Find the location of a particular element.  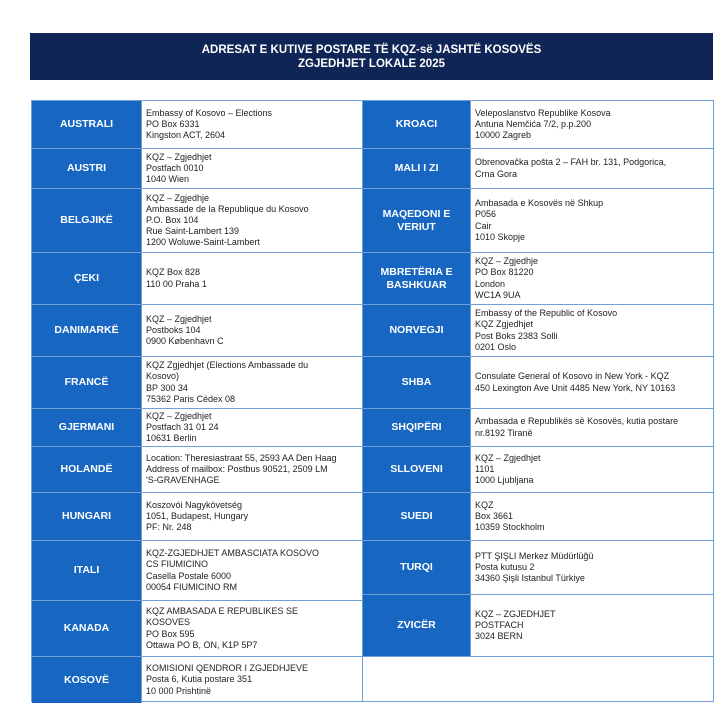

address-line: PO Box 81220 is located at coordinates (504, 272).